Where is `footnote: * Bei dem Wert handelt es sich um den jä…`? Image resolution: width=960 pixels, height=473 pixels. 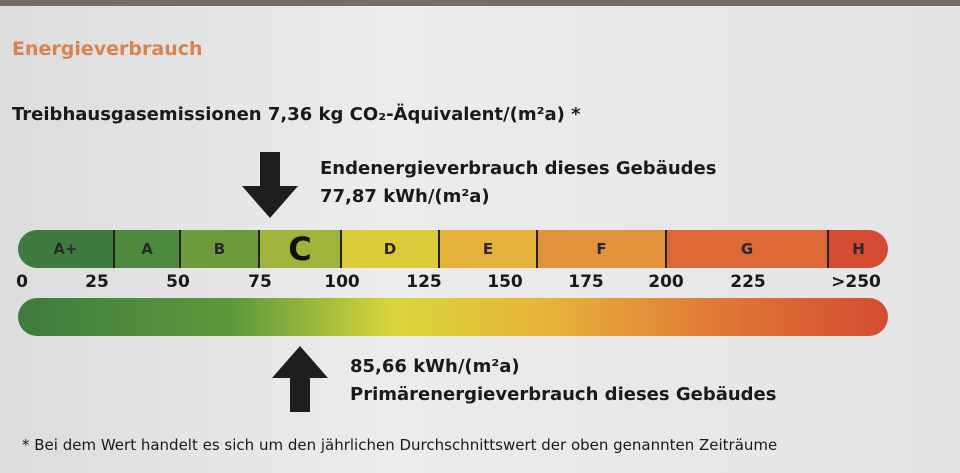 footnote: * Bei dem Wert handelt es sich um den jä… is located at coordinates (400, 445).